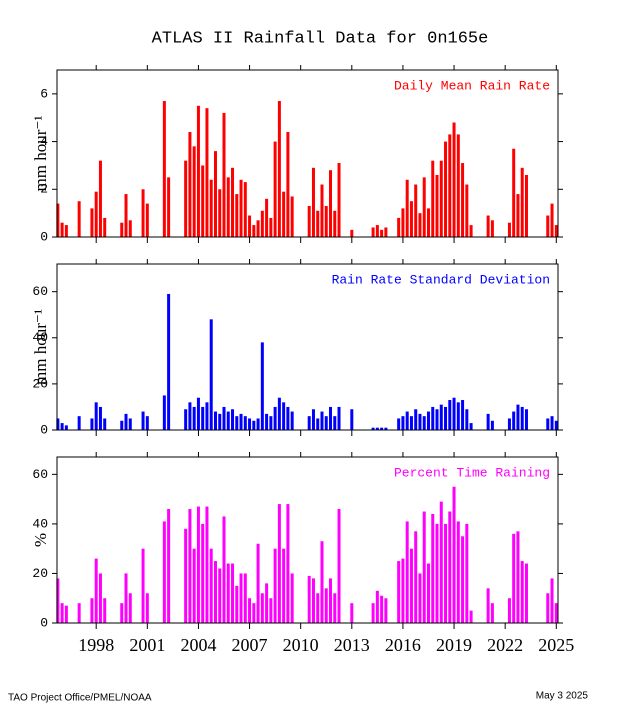  I want to click on y-tick-label: 20, so click(40, 573).